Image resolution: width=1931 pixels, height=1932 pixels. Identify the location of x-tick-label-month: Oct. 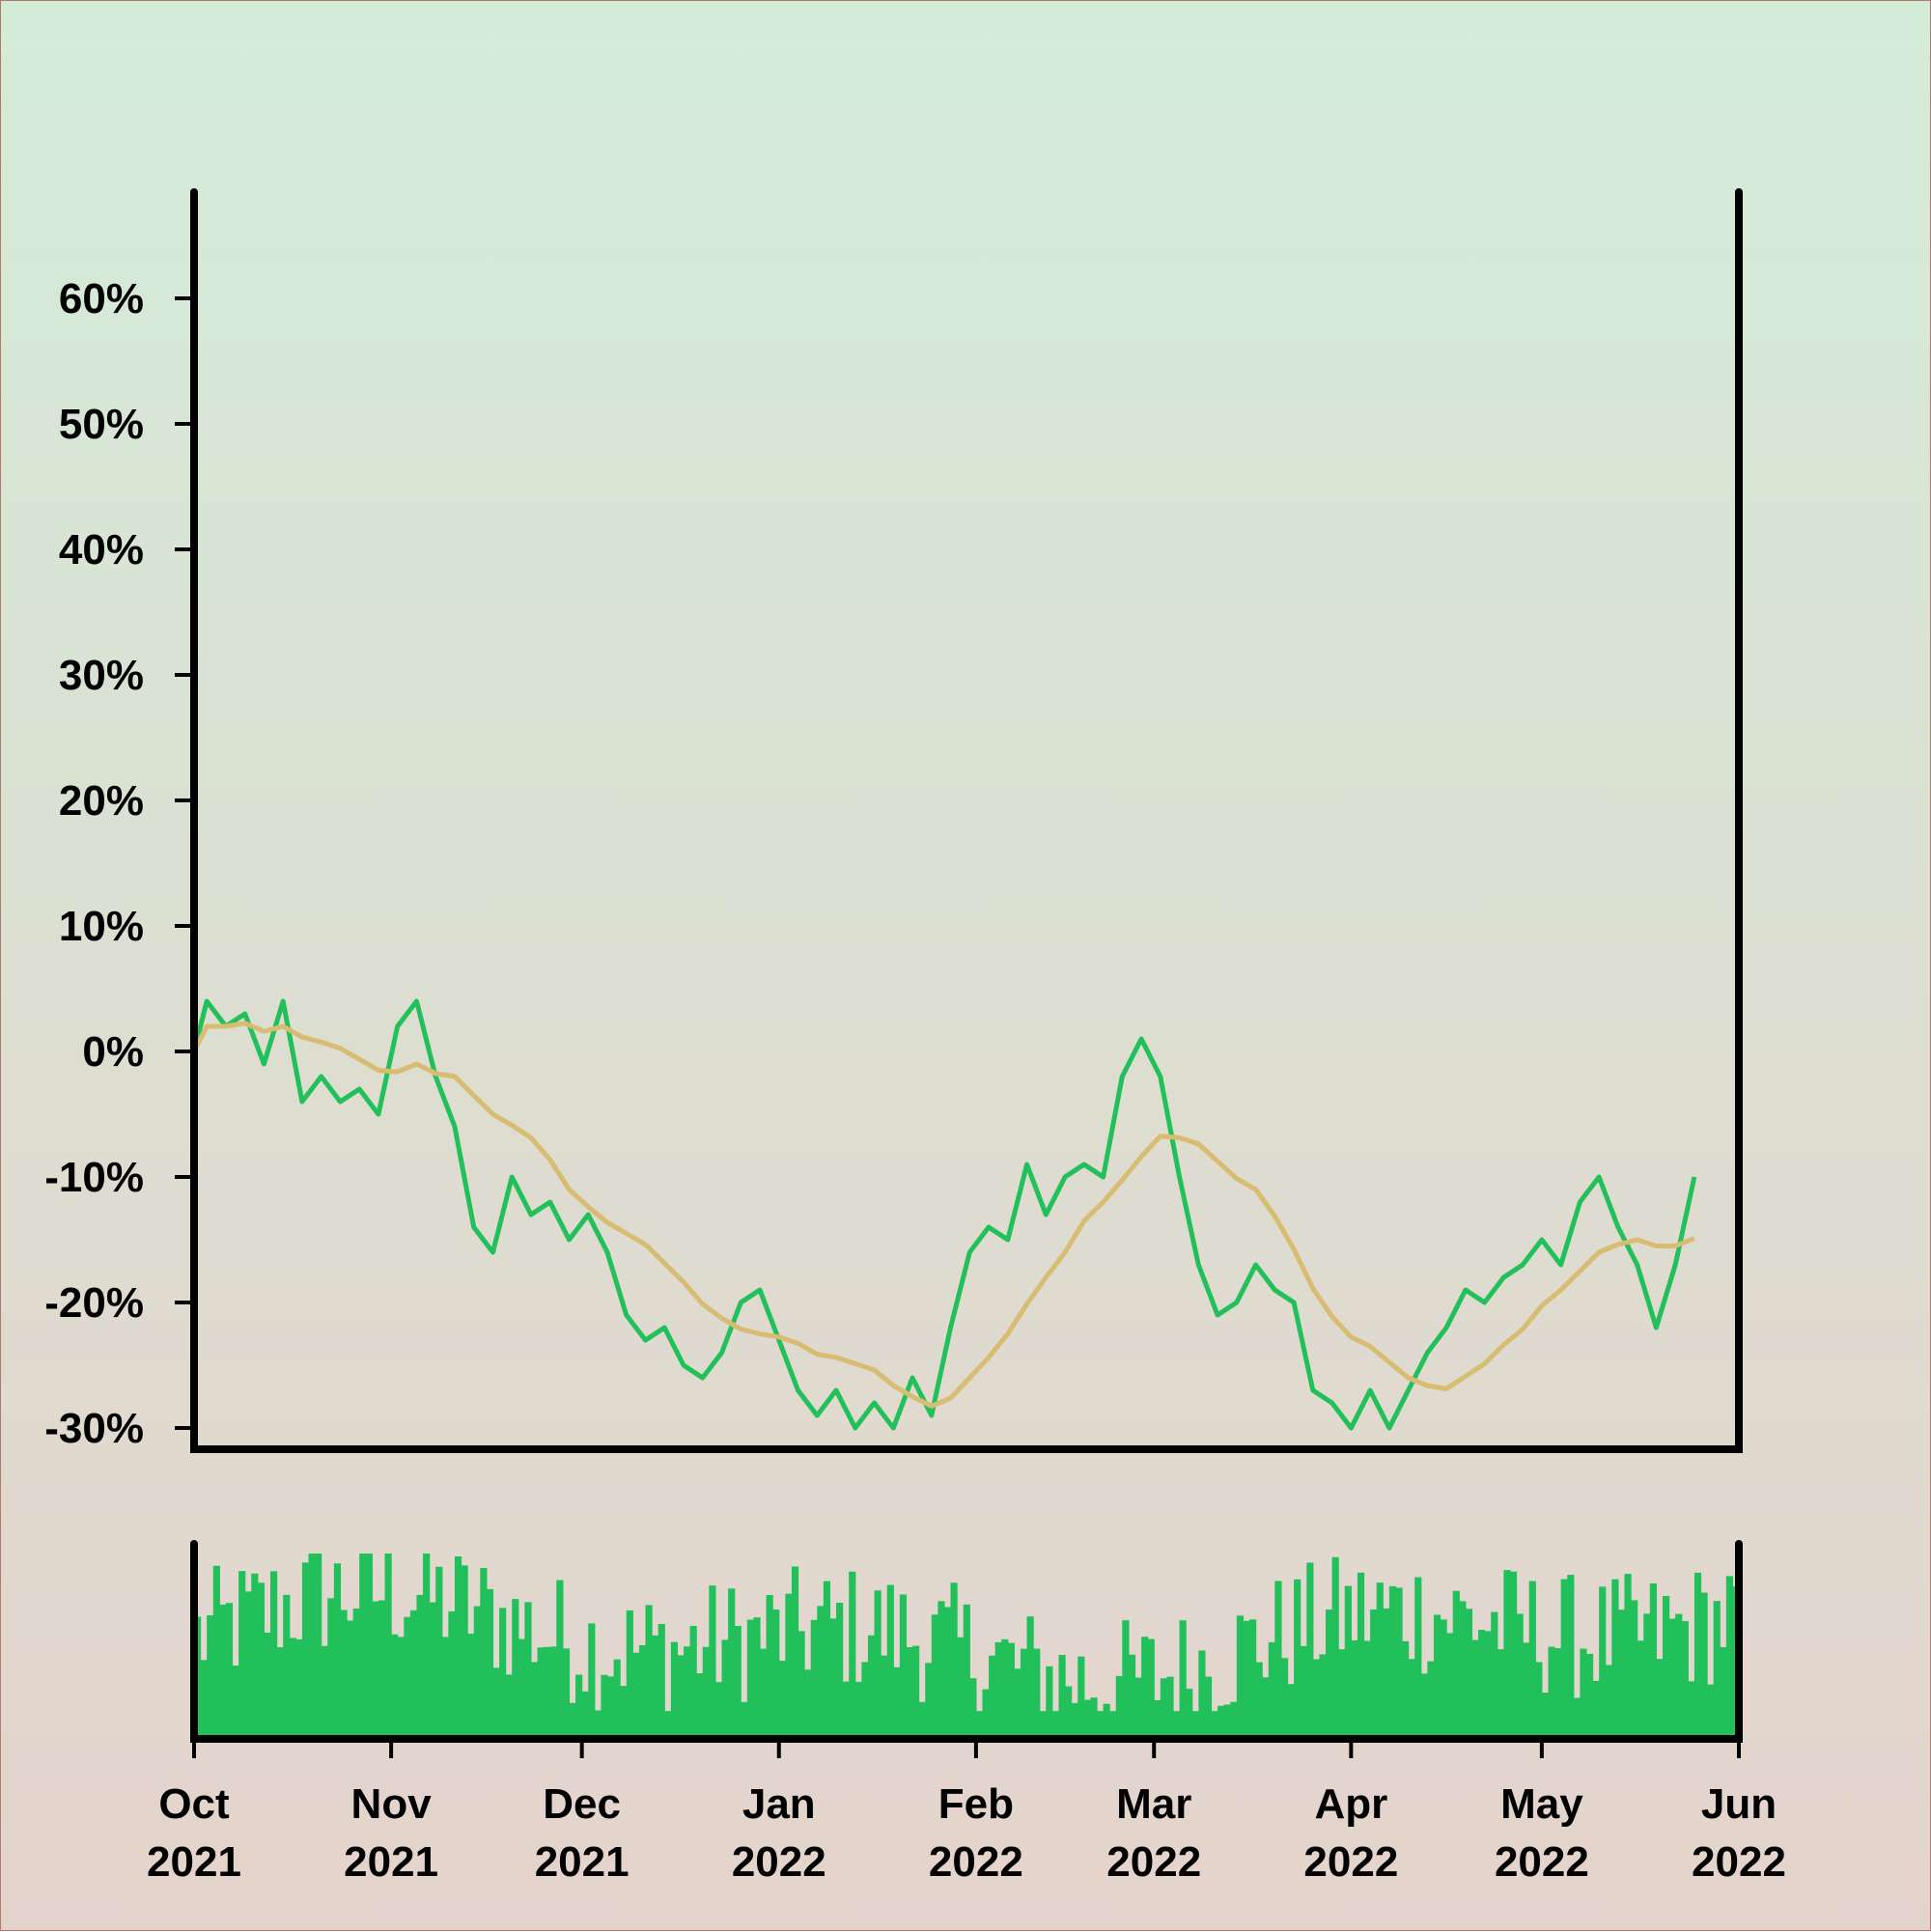
(194, 1804).